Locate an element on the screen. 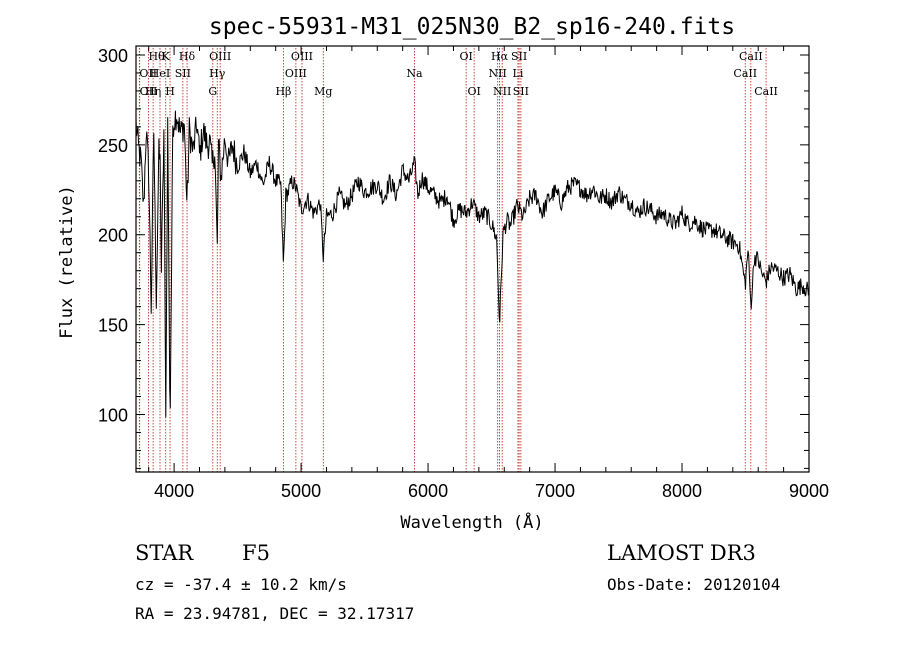  survey-name: LAMOST DR3 is located at coordinates (681, 553).